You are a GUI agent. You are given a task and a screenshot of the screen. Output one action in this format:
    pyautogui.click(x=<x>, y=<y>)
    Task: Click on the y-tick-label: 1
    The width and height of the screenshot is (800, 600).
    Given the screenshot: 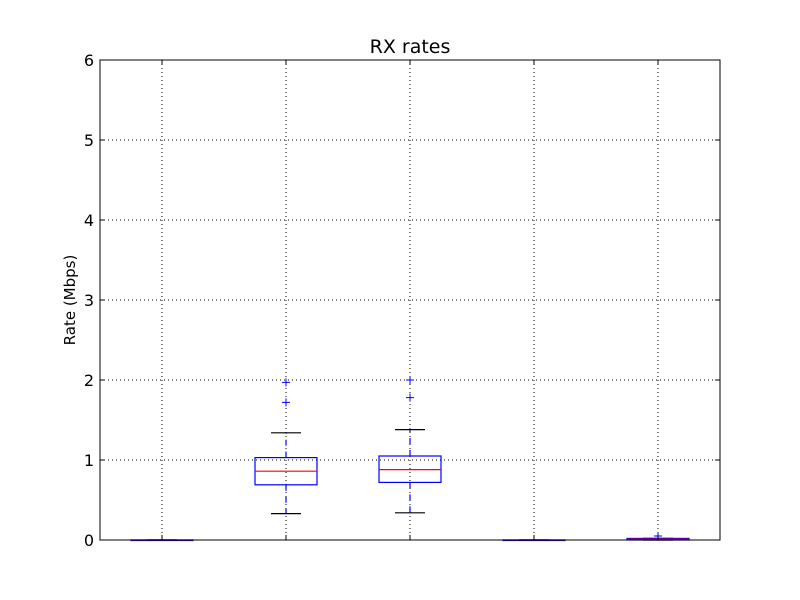 What is the action you would take?
    pyautogui.click(x=89, y=460)
    